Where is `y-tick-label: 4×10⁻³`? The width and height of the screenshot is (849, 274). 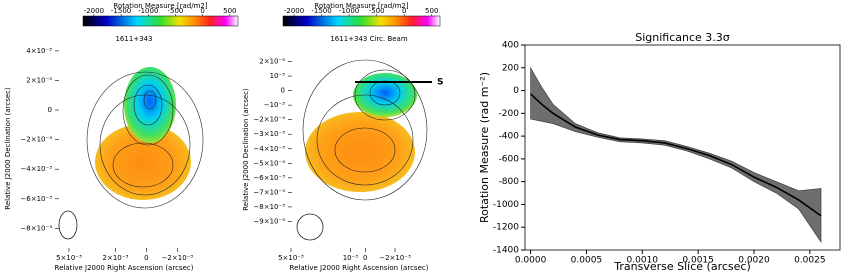 y-tick-label: 4×10⁻³ is located at coordinates (39, 51).